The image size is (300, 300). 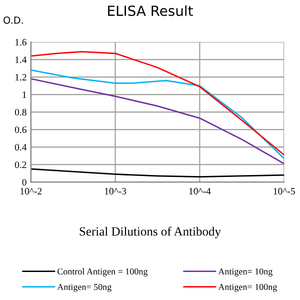 I want to click on y-tick-label: 0.4, so click(x=20, y=147).